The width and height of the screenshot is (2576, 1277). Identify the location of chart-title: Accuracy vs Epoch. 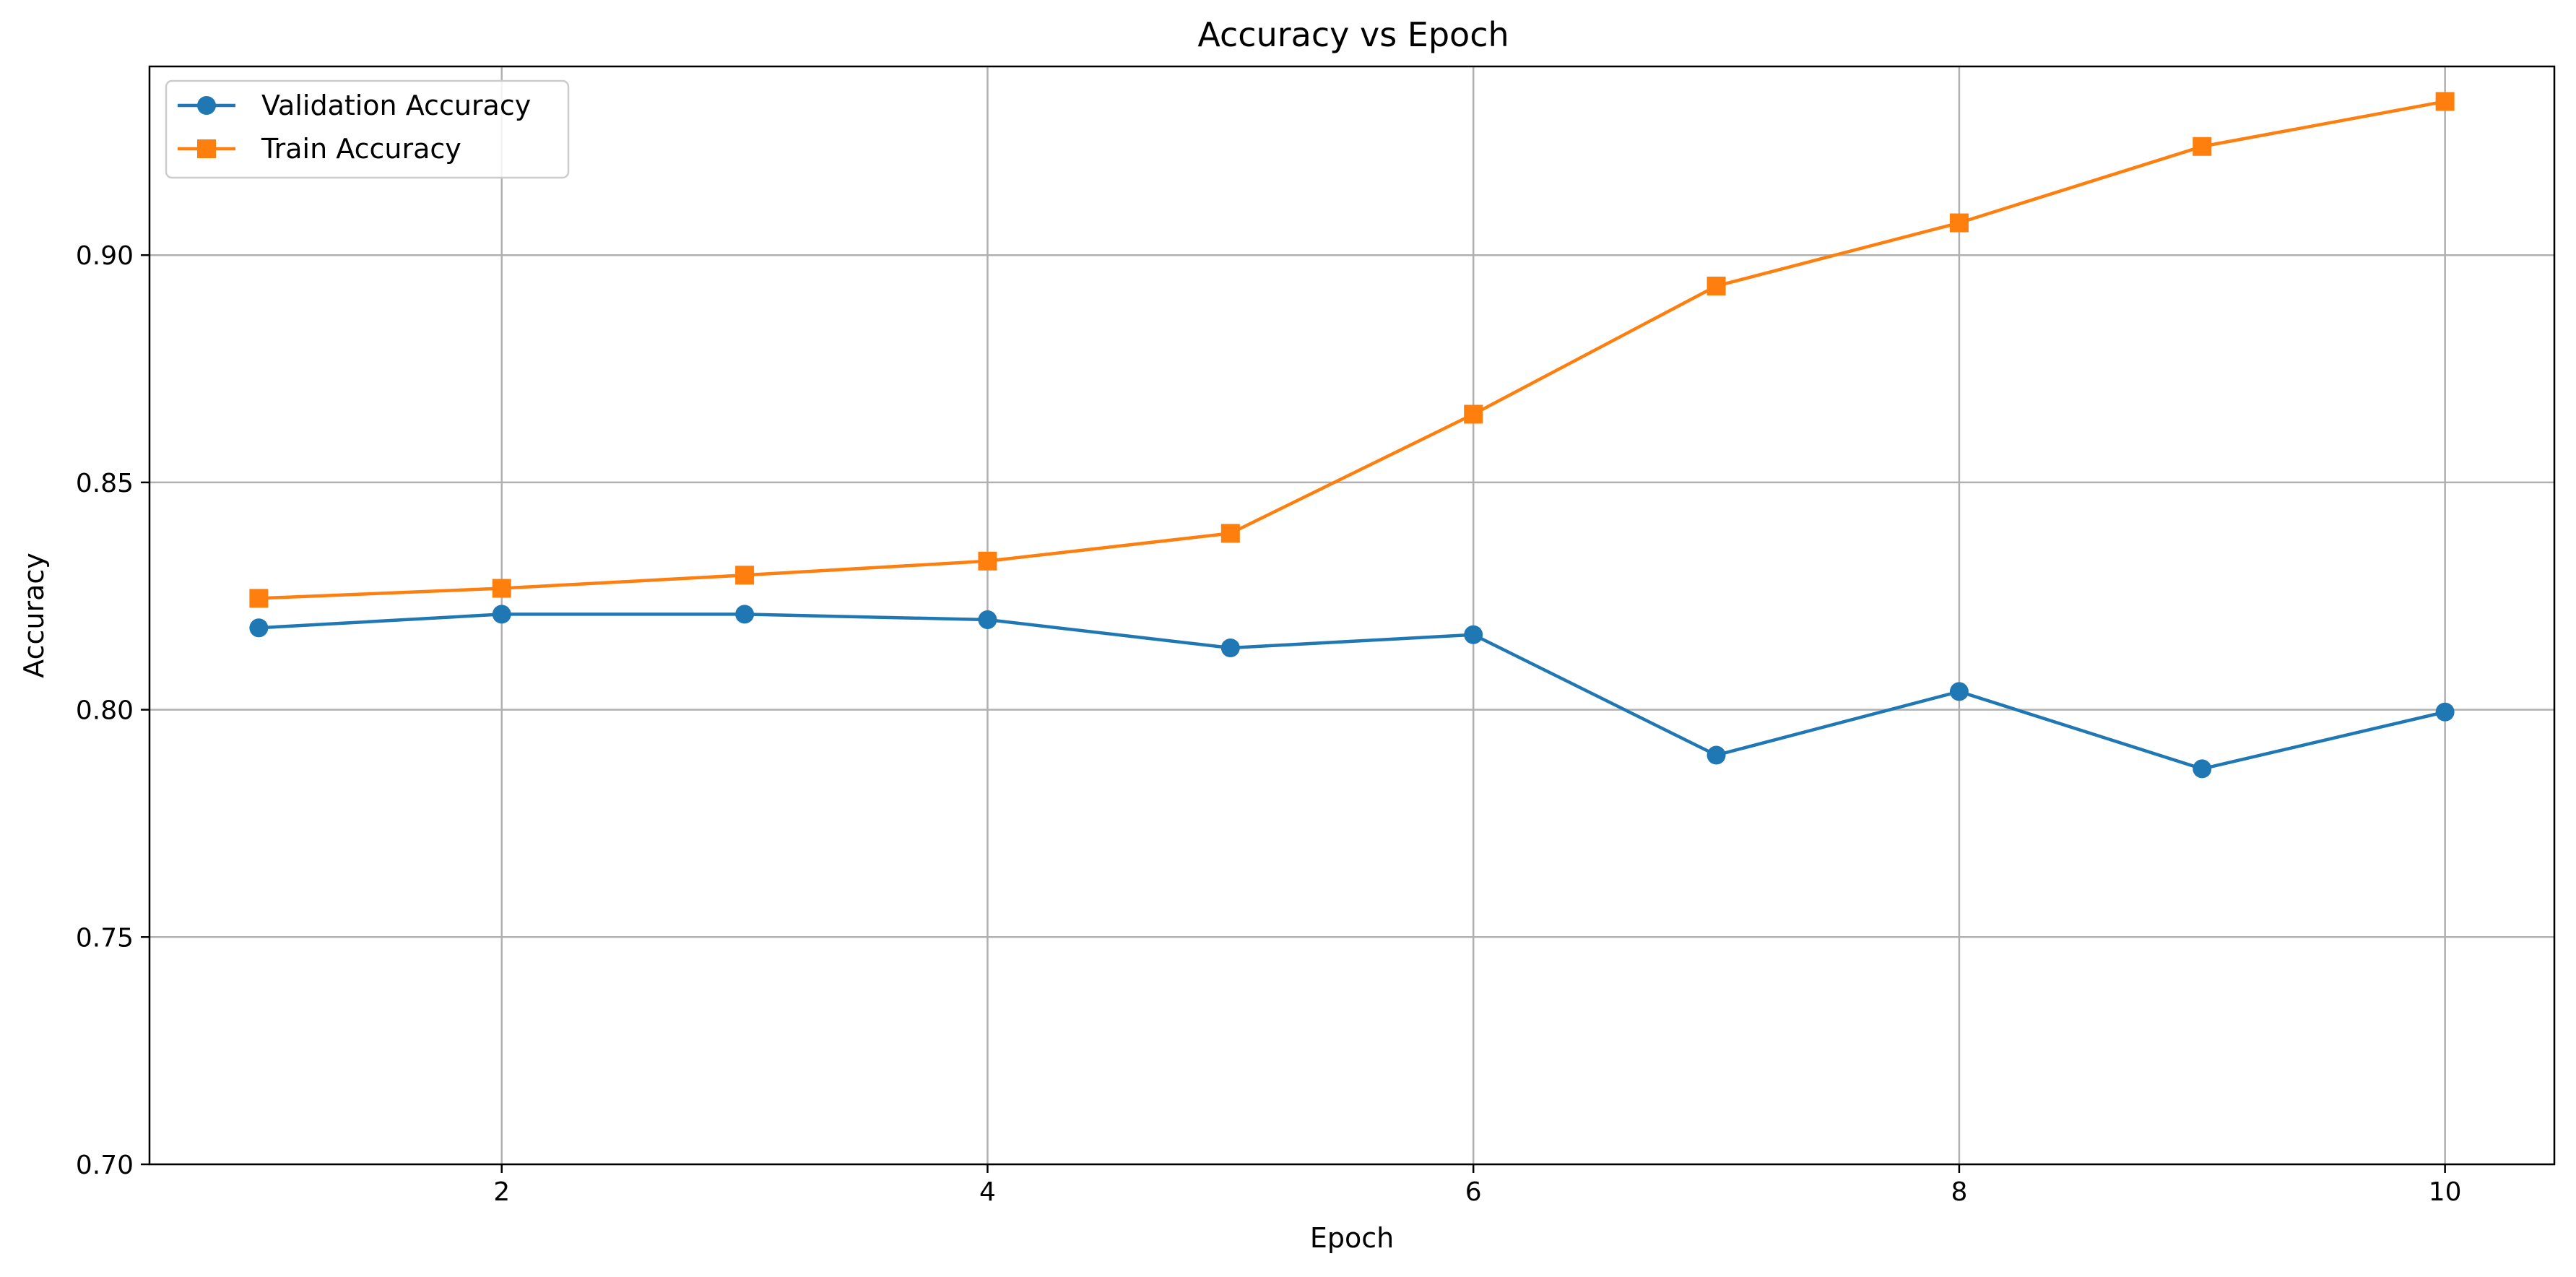
(1353, 34).